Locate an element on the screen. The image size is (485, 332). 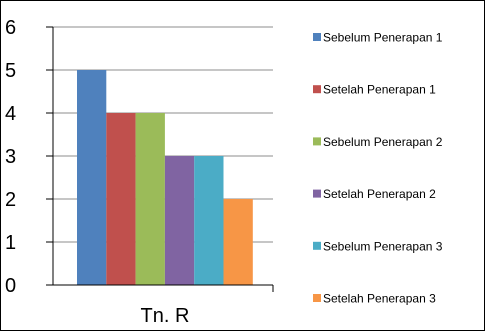
x-tick-labels: Tn. R is located at coordinates (165, 316).